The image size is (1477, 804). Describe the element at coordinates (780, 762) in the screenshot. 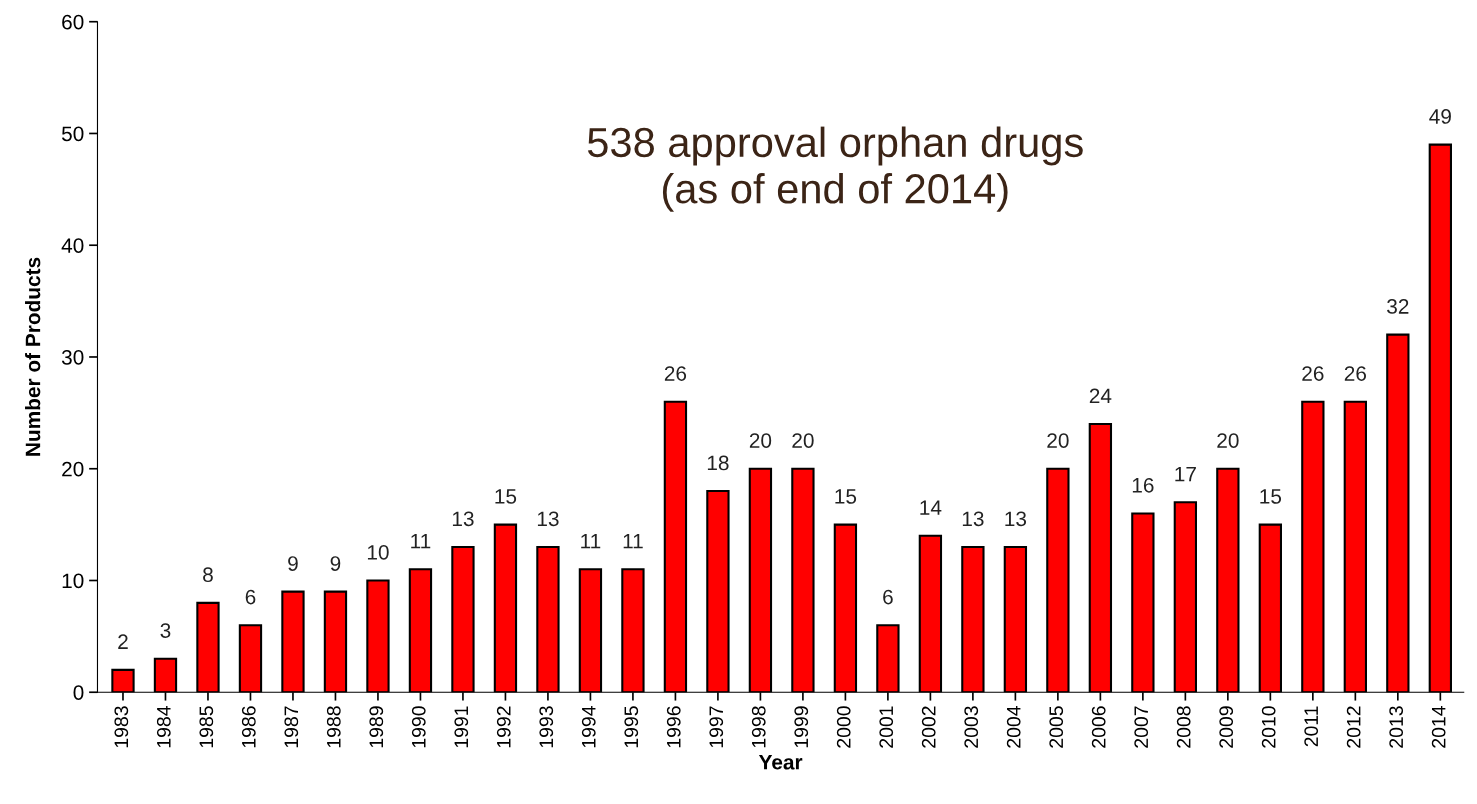

I see `x-axis-title: Year` at that location.